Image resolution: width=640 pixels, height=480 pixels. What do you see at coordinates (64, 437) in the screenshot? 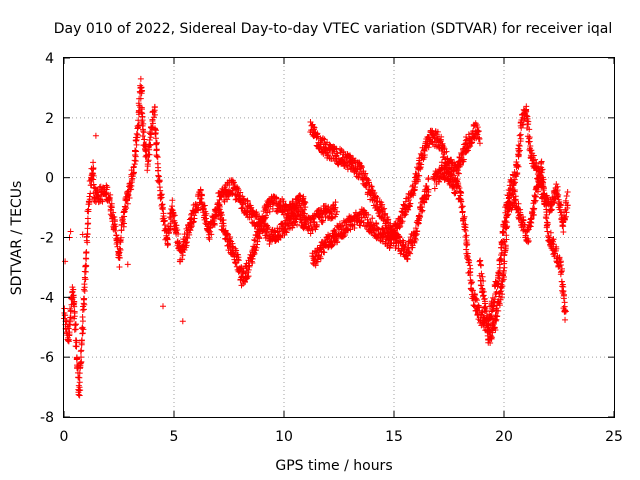
I see `x-tick-label: 0` at bounding box center [64, 437].